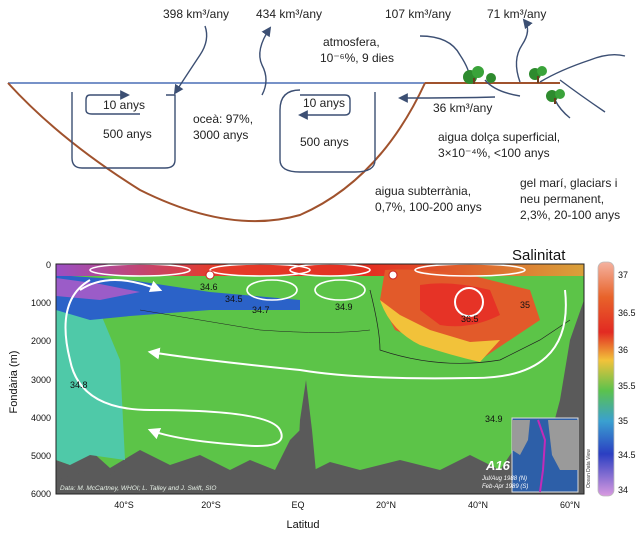 The width and height of the screenshot is (644, 538). What do you see at coordinates (297, 505) in the screenshot?
I see `x-tick: EQ` at bounding box center [297, 505].